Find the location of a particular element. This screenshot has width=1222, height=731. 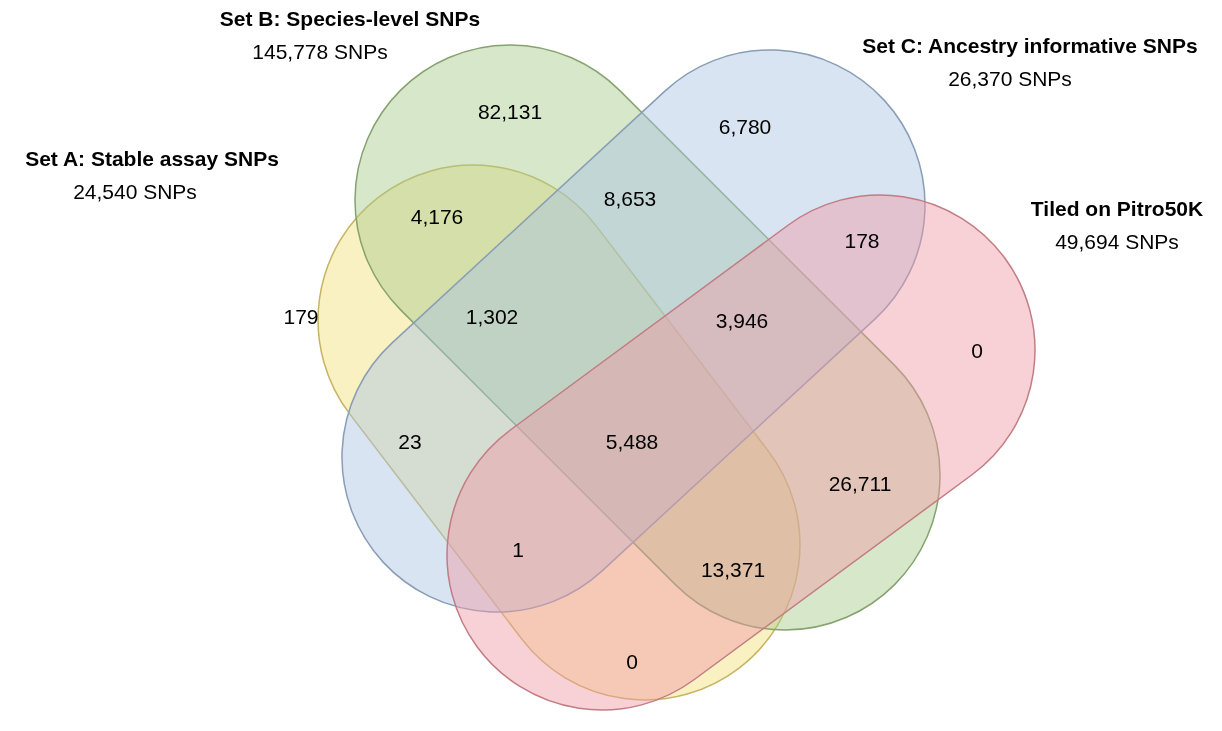

data-label: 1,302 is located at coordinates (492, 316).